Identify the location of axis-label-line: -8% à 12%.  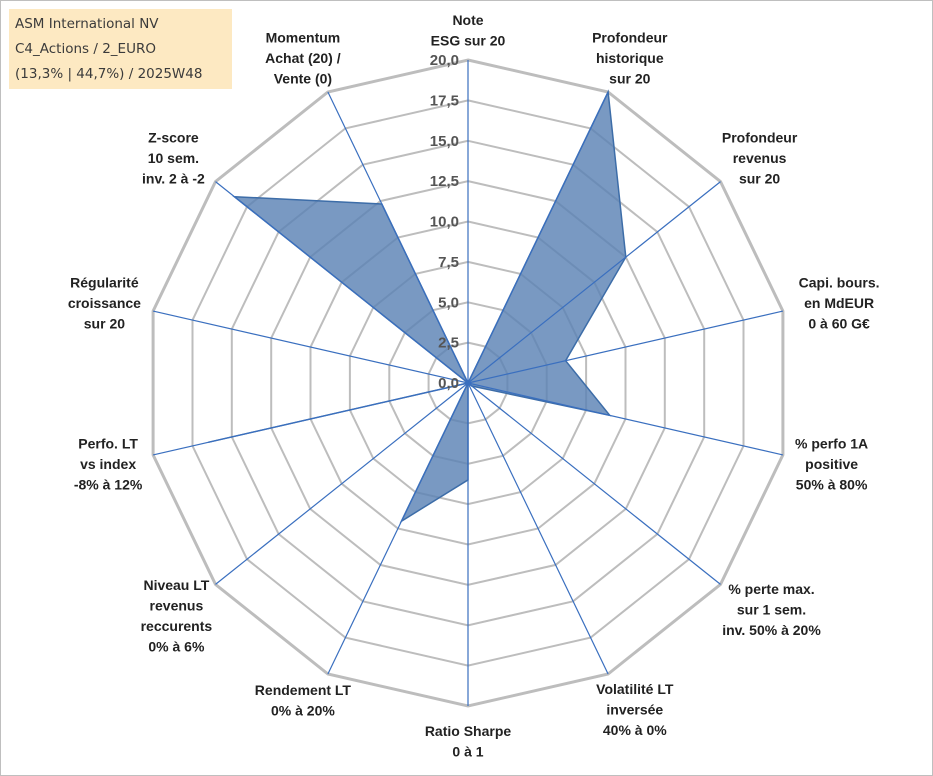
(108, 485).